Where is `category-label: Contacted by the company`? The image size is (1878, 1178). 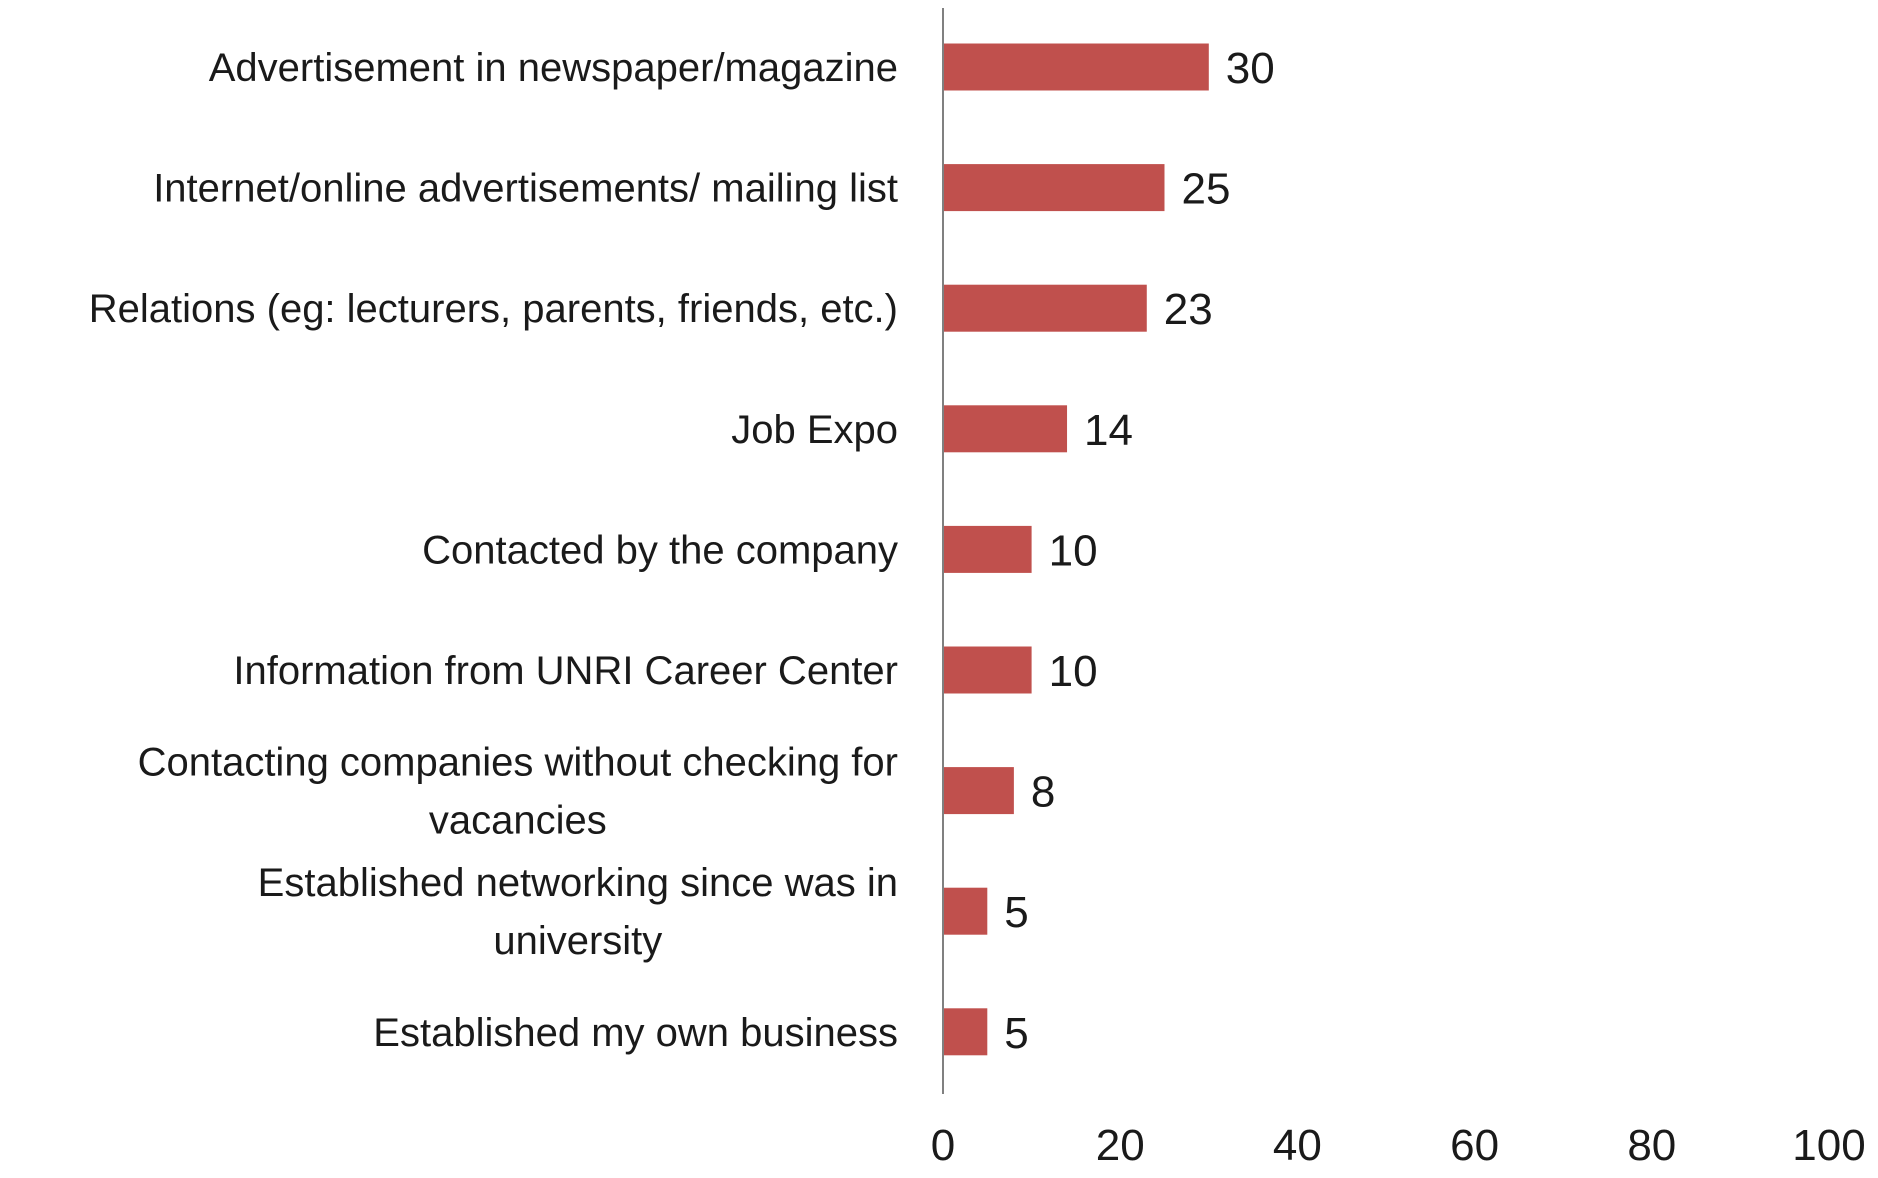 category-label: Contacted by the company is located at coordinates (660, 550).